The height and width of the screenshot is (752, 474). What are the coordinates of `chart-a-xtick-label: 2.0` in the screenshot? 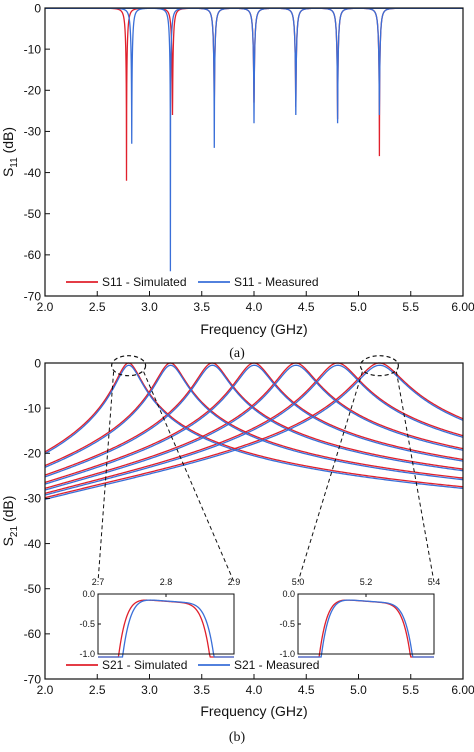 It's located at (45, 307).